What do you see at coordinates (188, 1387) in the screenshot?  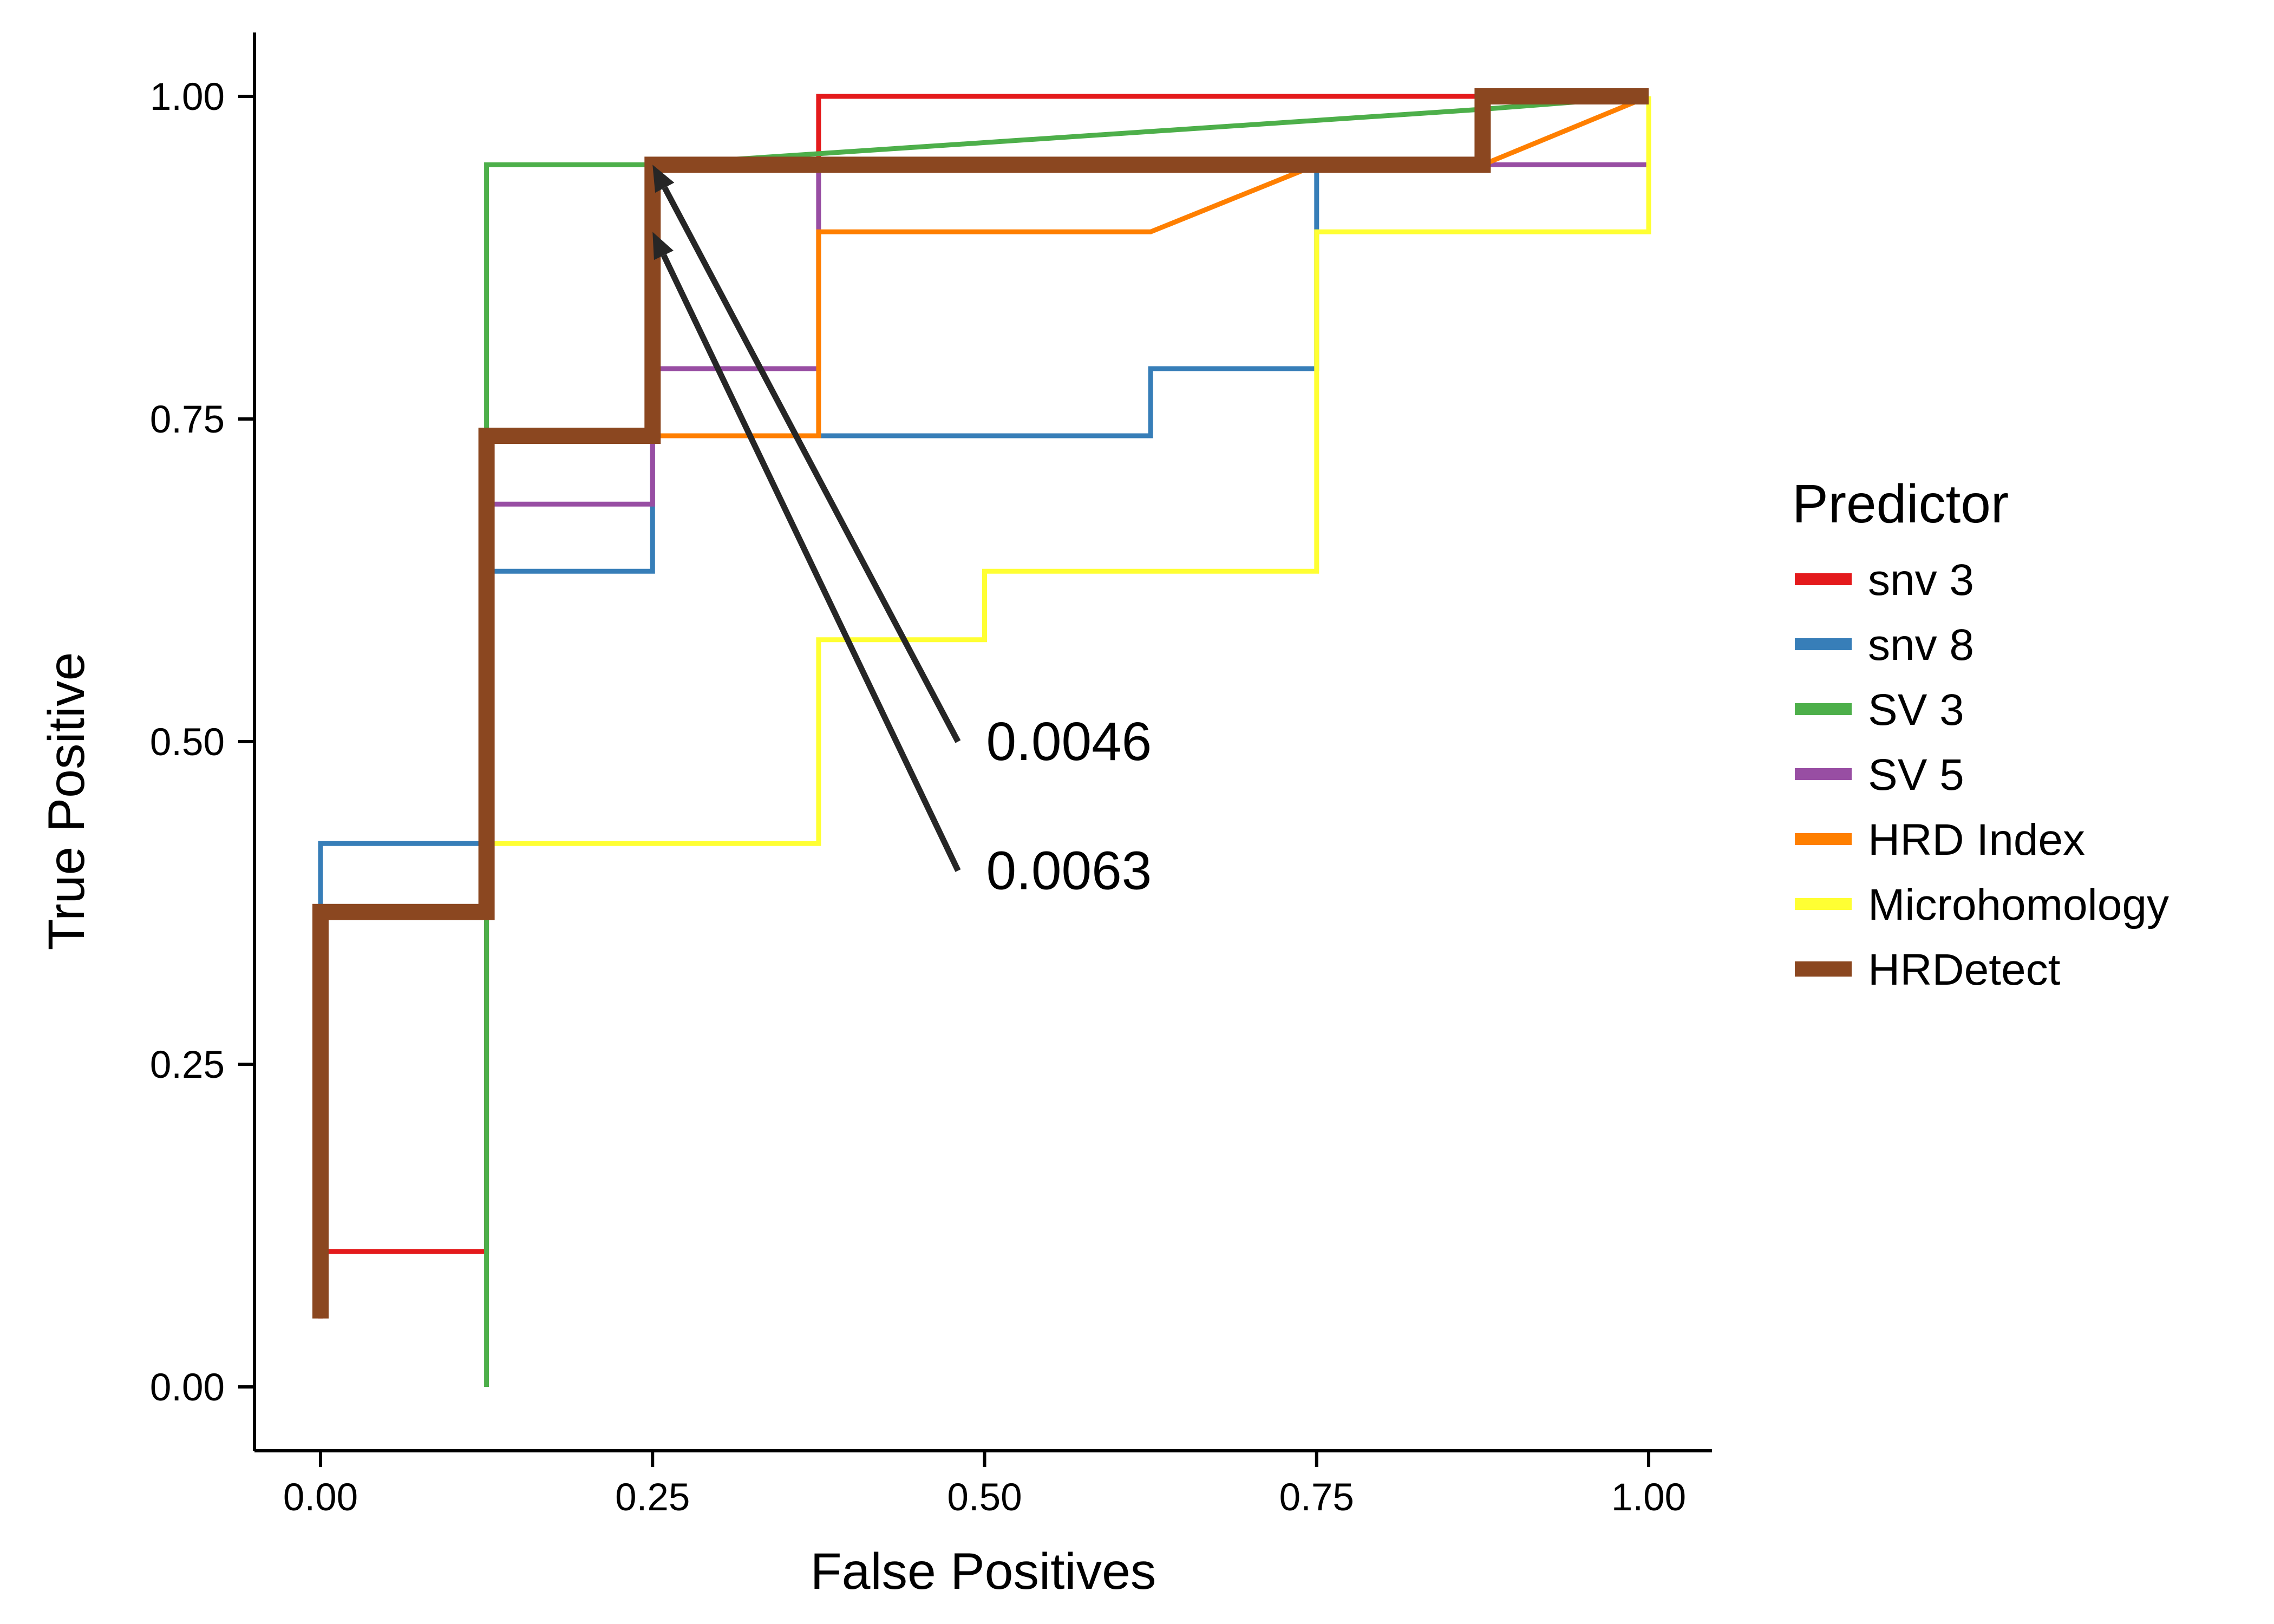 I see `y-tick-label: 0.00` at bounding box center [188, 1387].